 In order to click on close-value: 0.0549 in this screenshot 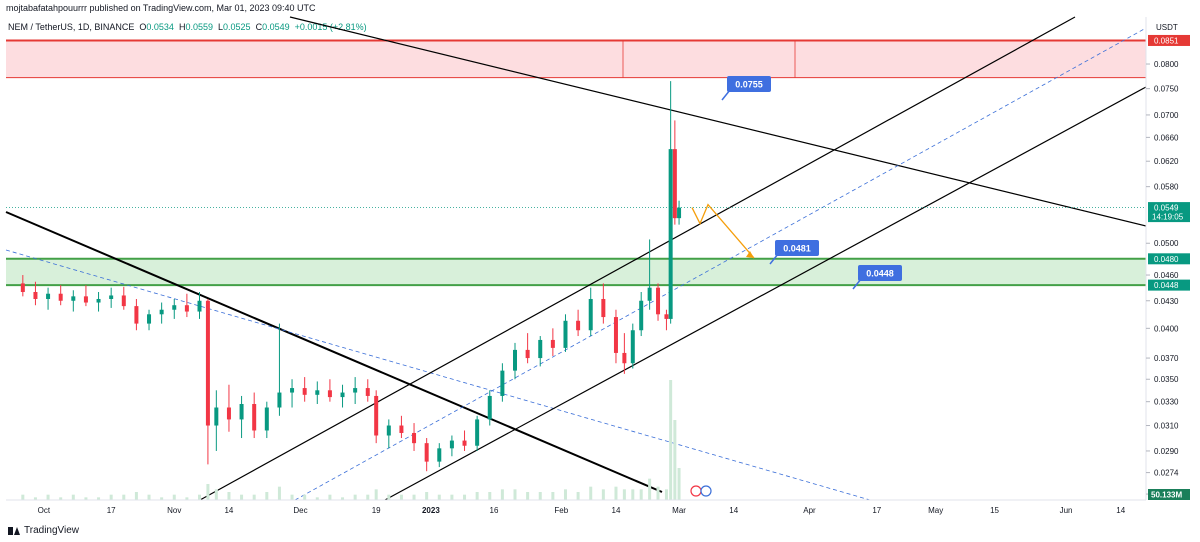, I will do `click(276, 27)`.